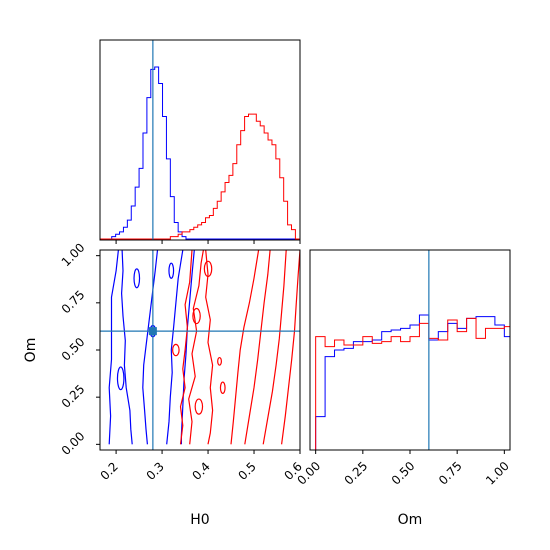 The image size is (550, 550). I want to click on h0-tick-label-1: 0.2, so click(109, 470).